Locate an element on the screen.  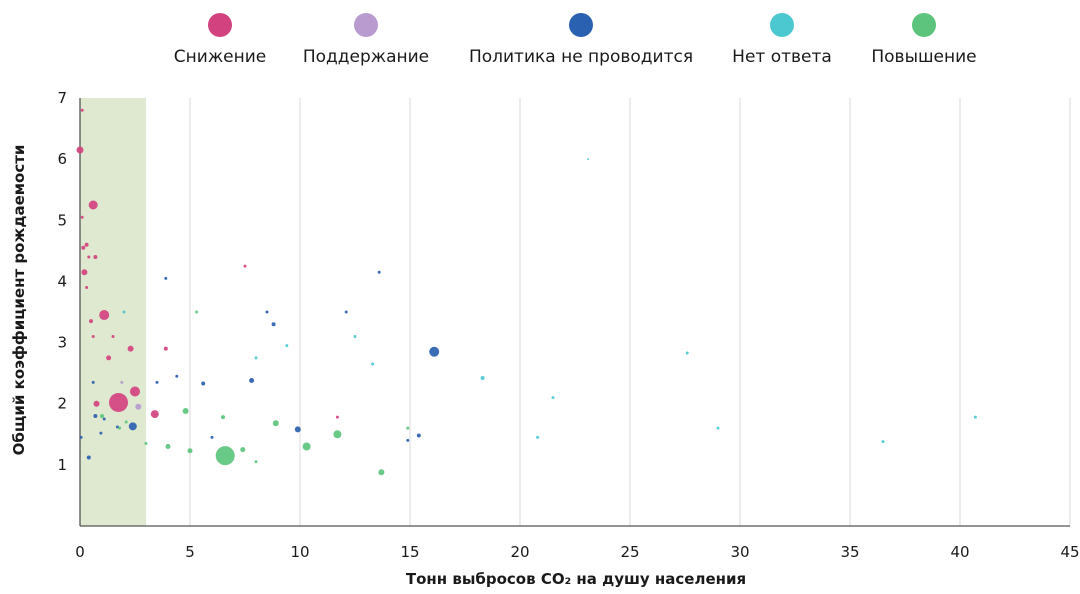
x-tick-label: 0 is located at coordinates (80, 552).